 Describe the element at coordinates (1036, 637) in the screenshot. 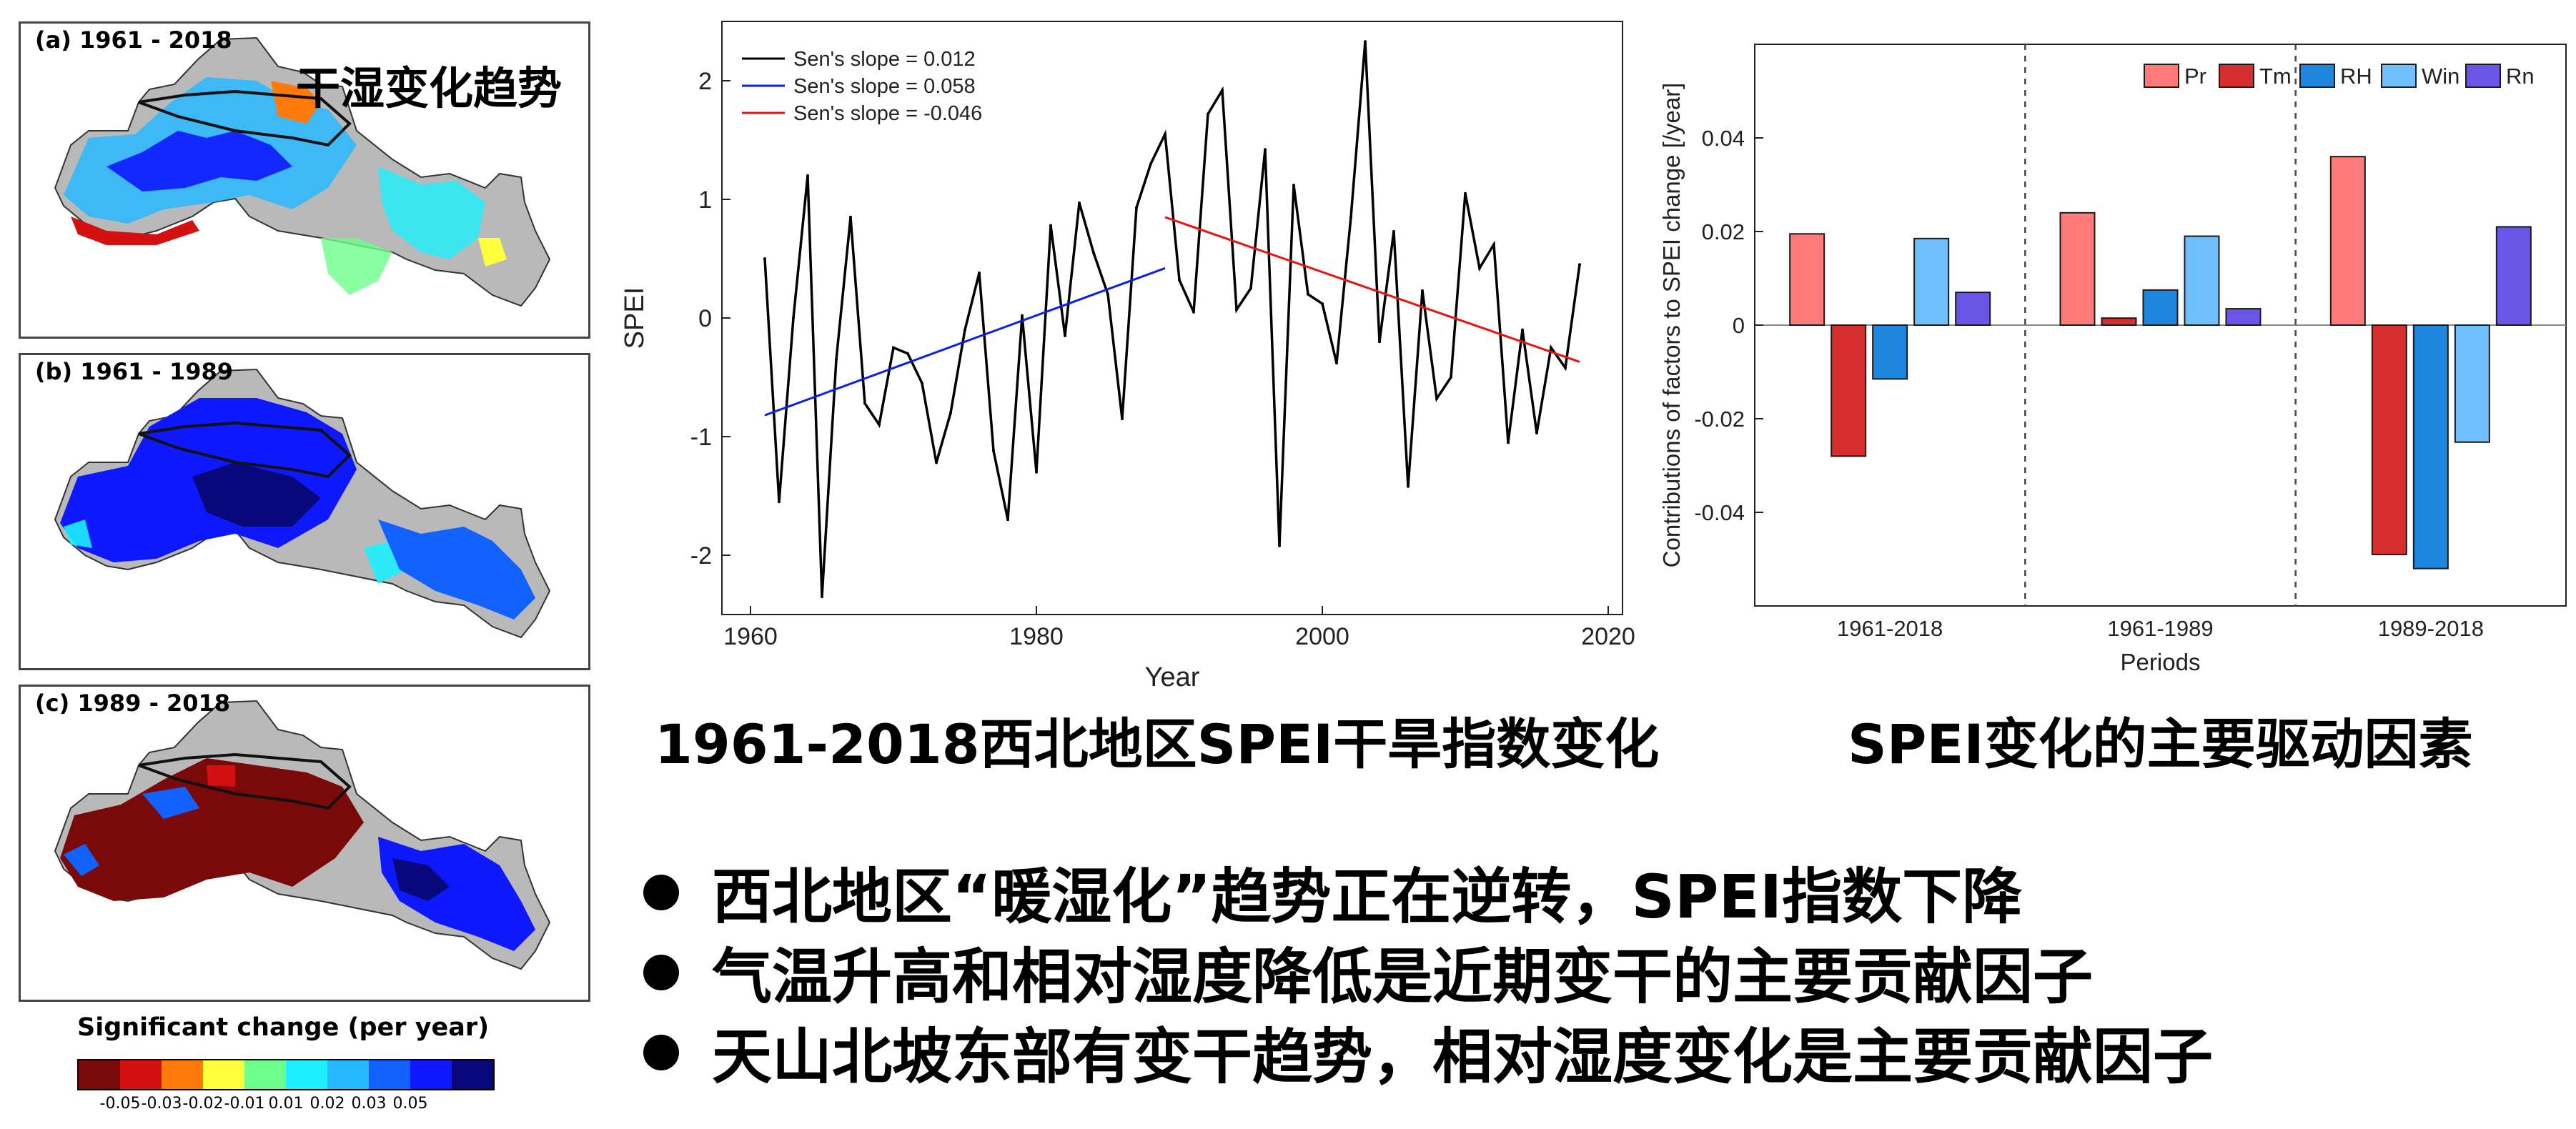

I see `x-tick-label: 1980` at that location.